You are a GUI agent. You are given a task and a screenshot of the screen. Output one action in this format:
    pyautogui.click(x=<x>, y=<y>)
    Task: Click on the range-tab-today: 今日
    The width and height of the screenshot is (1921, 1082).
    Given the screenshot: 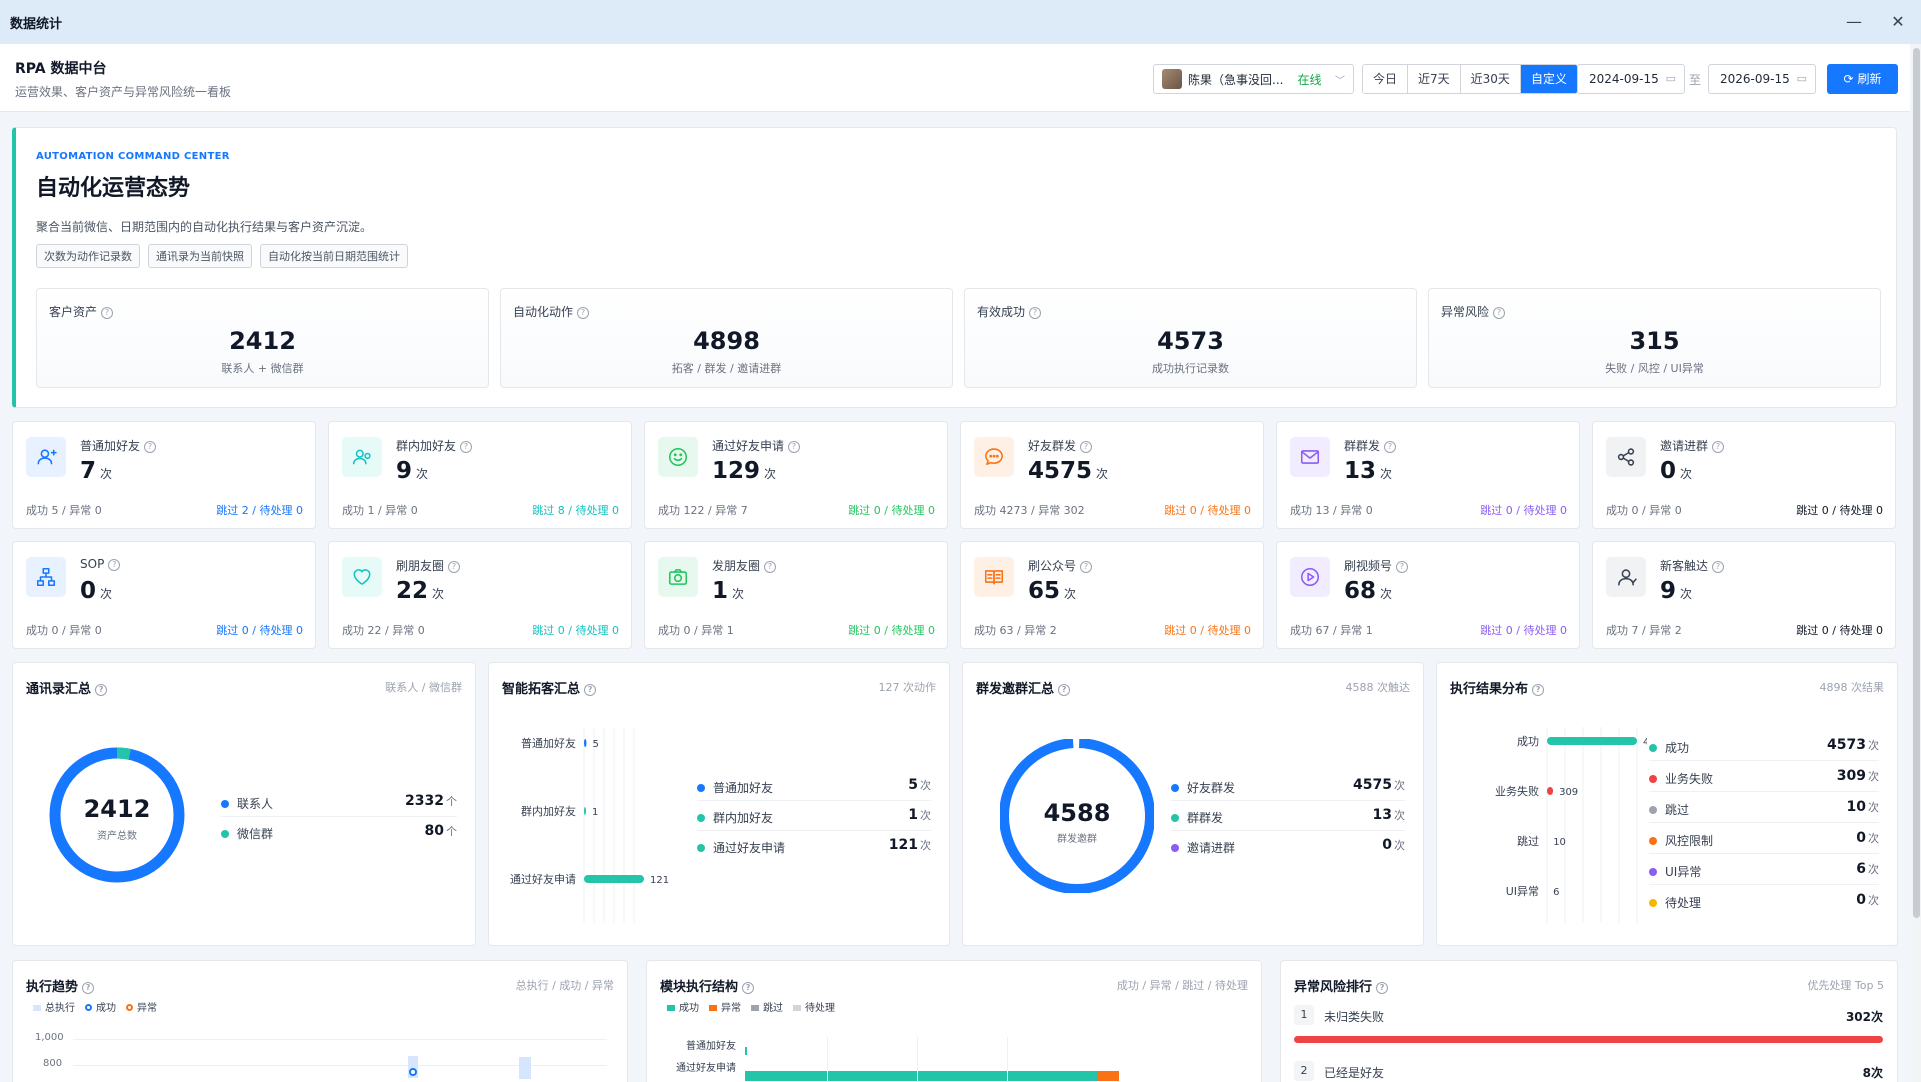 What is the action you would take?
    pyautogui.click(x=1386, y=79)
    